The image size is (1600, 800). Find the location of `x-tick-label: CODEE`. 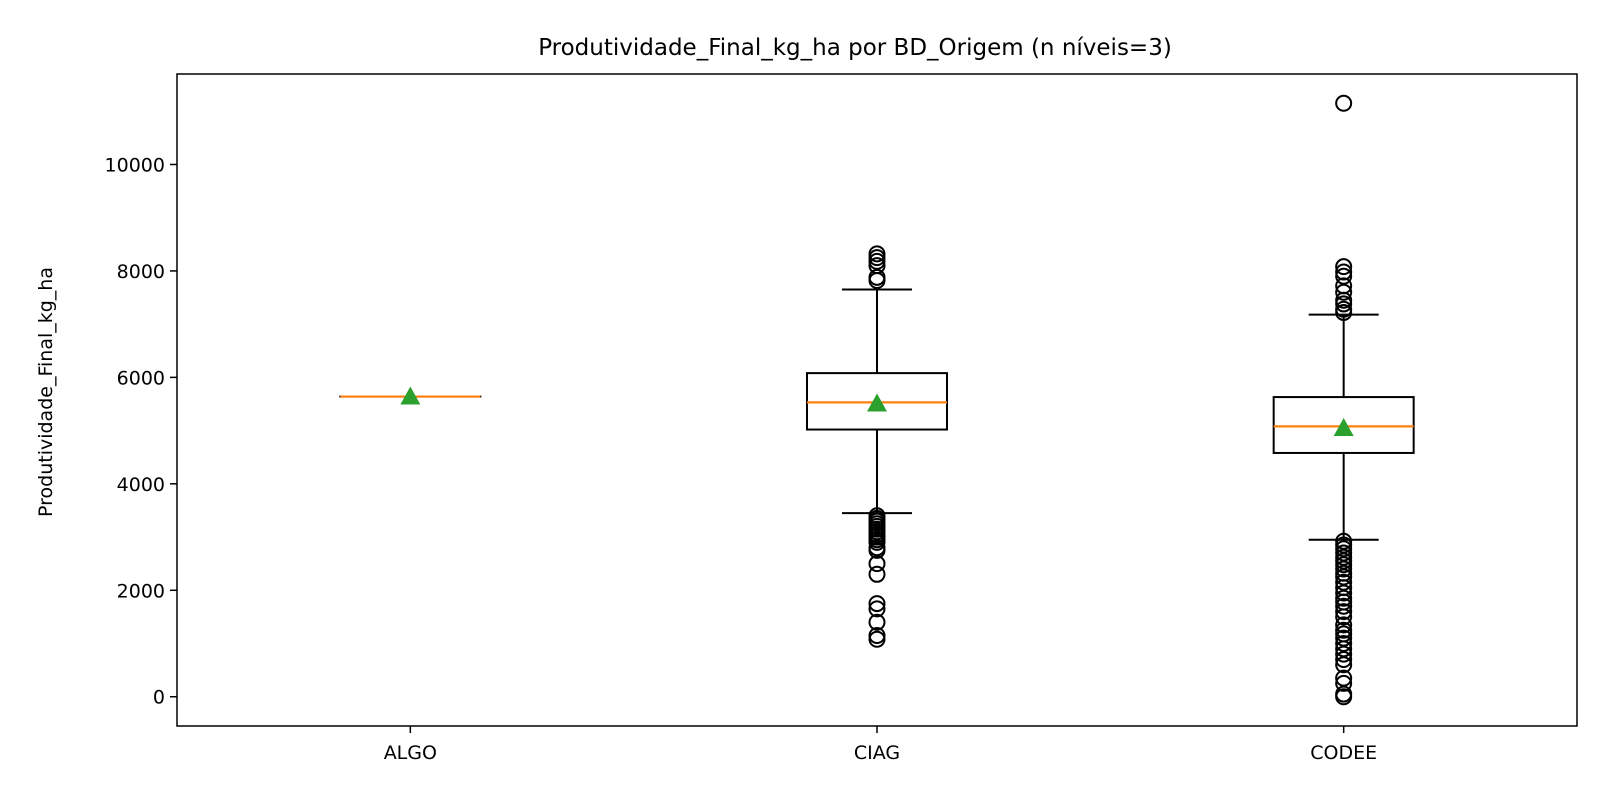

x-tick-label: CODEE is located at coordinates (1343, 753).